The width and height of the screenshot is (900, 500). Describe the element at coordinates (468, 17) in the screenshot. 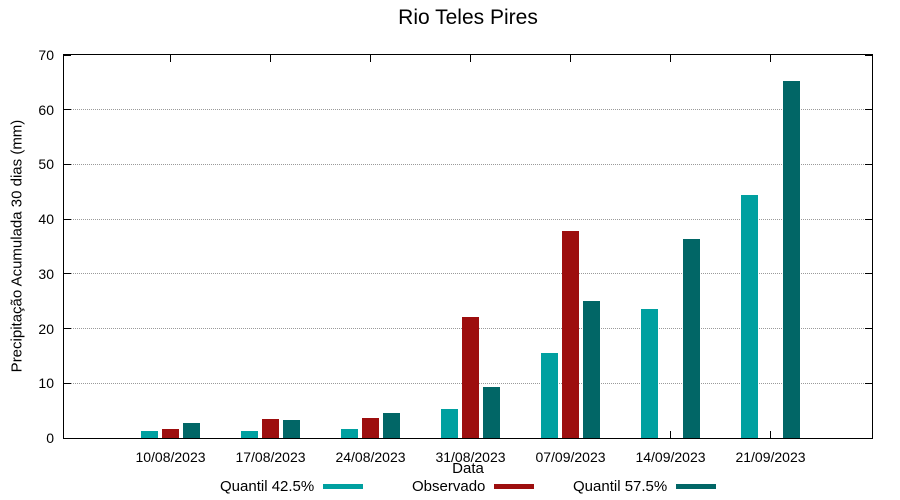

I see `chart-title: Rio Teles Pires` at that location.